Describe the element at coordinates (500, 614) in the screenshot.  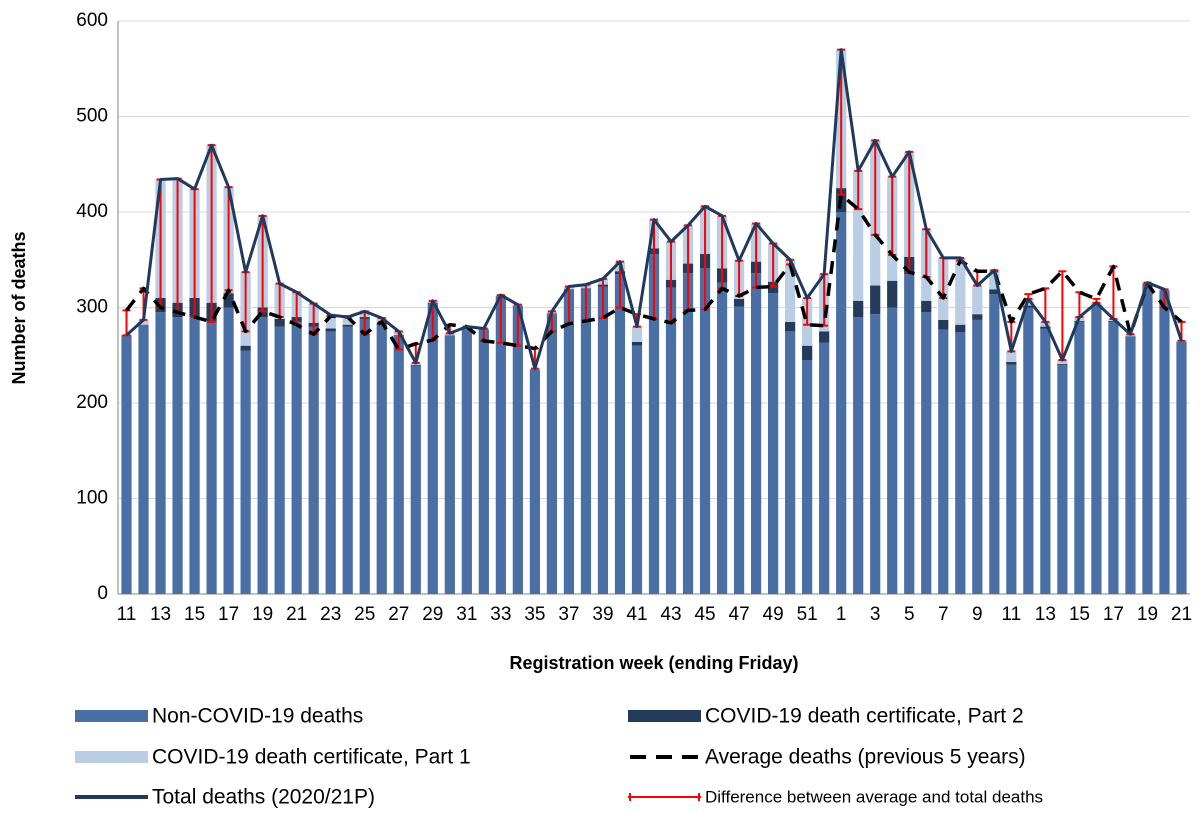
I see `x-tick-label: 33` at that location.